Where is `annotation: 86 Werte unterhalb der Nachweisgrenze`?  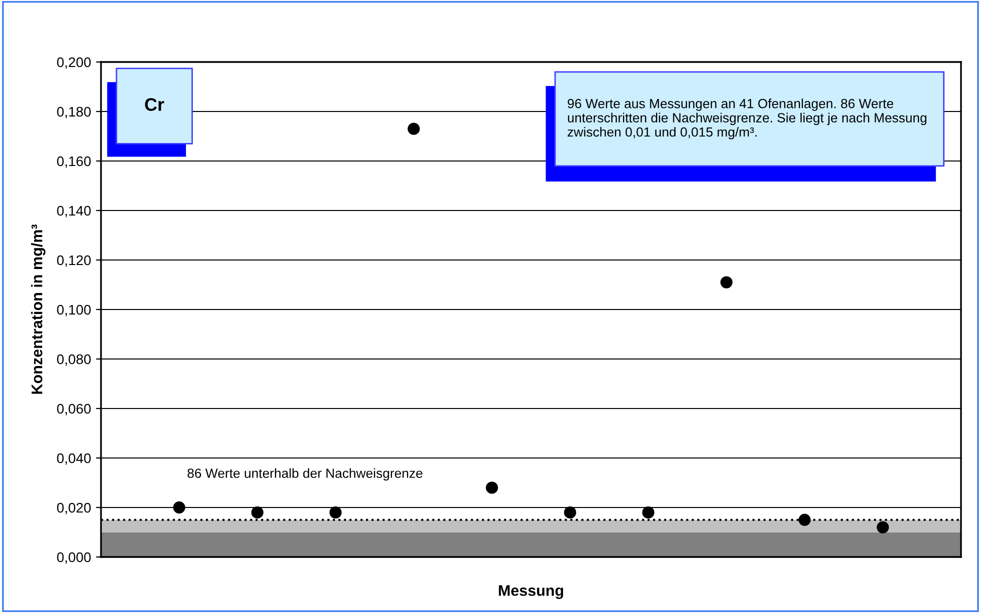
annotation: 86 Werte unterhalb der Nachweisgrenze is located at coordinates (305, 474).